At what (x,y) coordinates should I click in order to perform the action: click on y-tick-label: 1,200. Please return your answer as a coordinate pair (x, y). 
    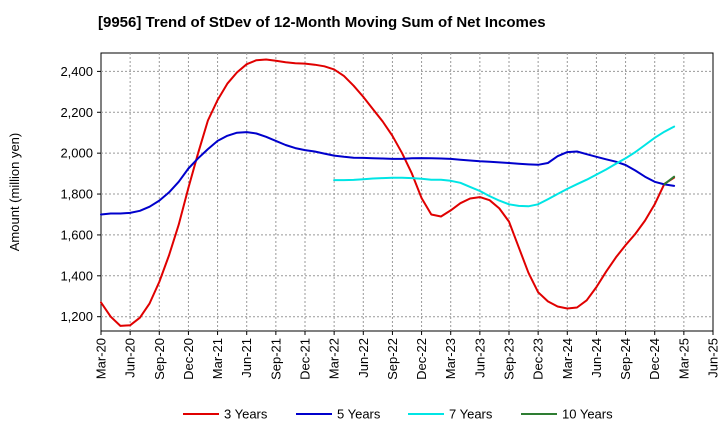
    Looking at the image, I should click on (76, 316).